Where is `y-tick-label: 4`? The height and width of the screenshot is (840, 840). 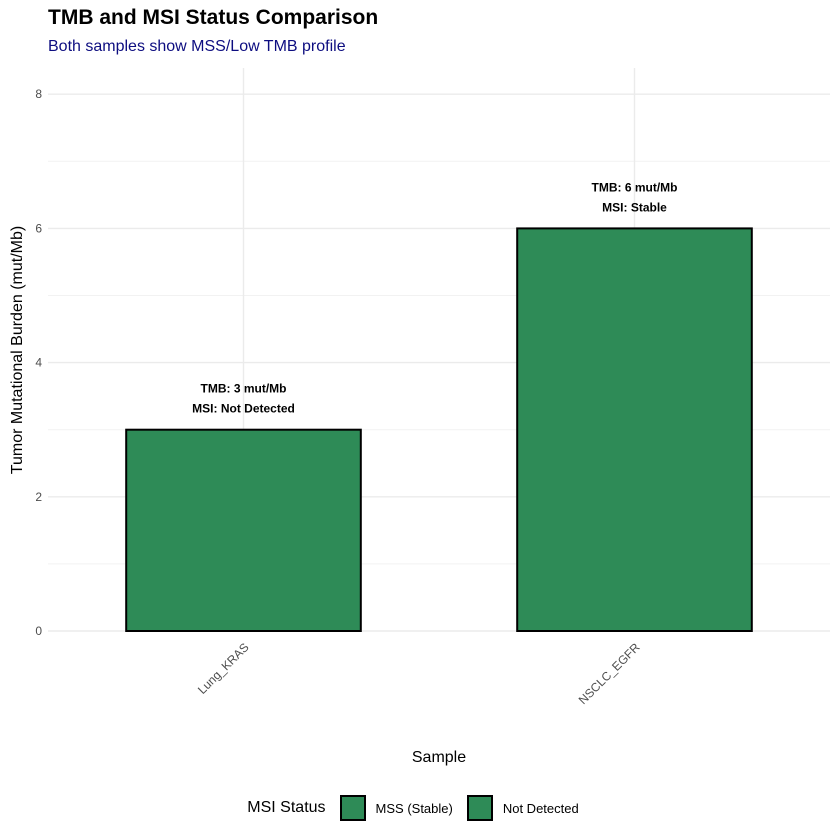 y-tick-label: 4 is located at coordinates (38, 363).